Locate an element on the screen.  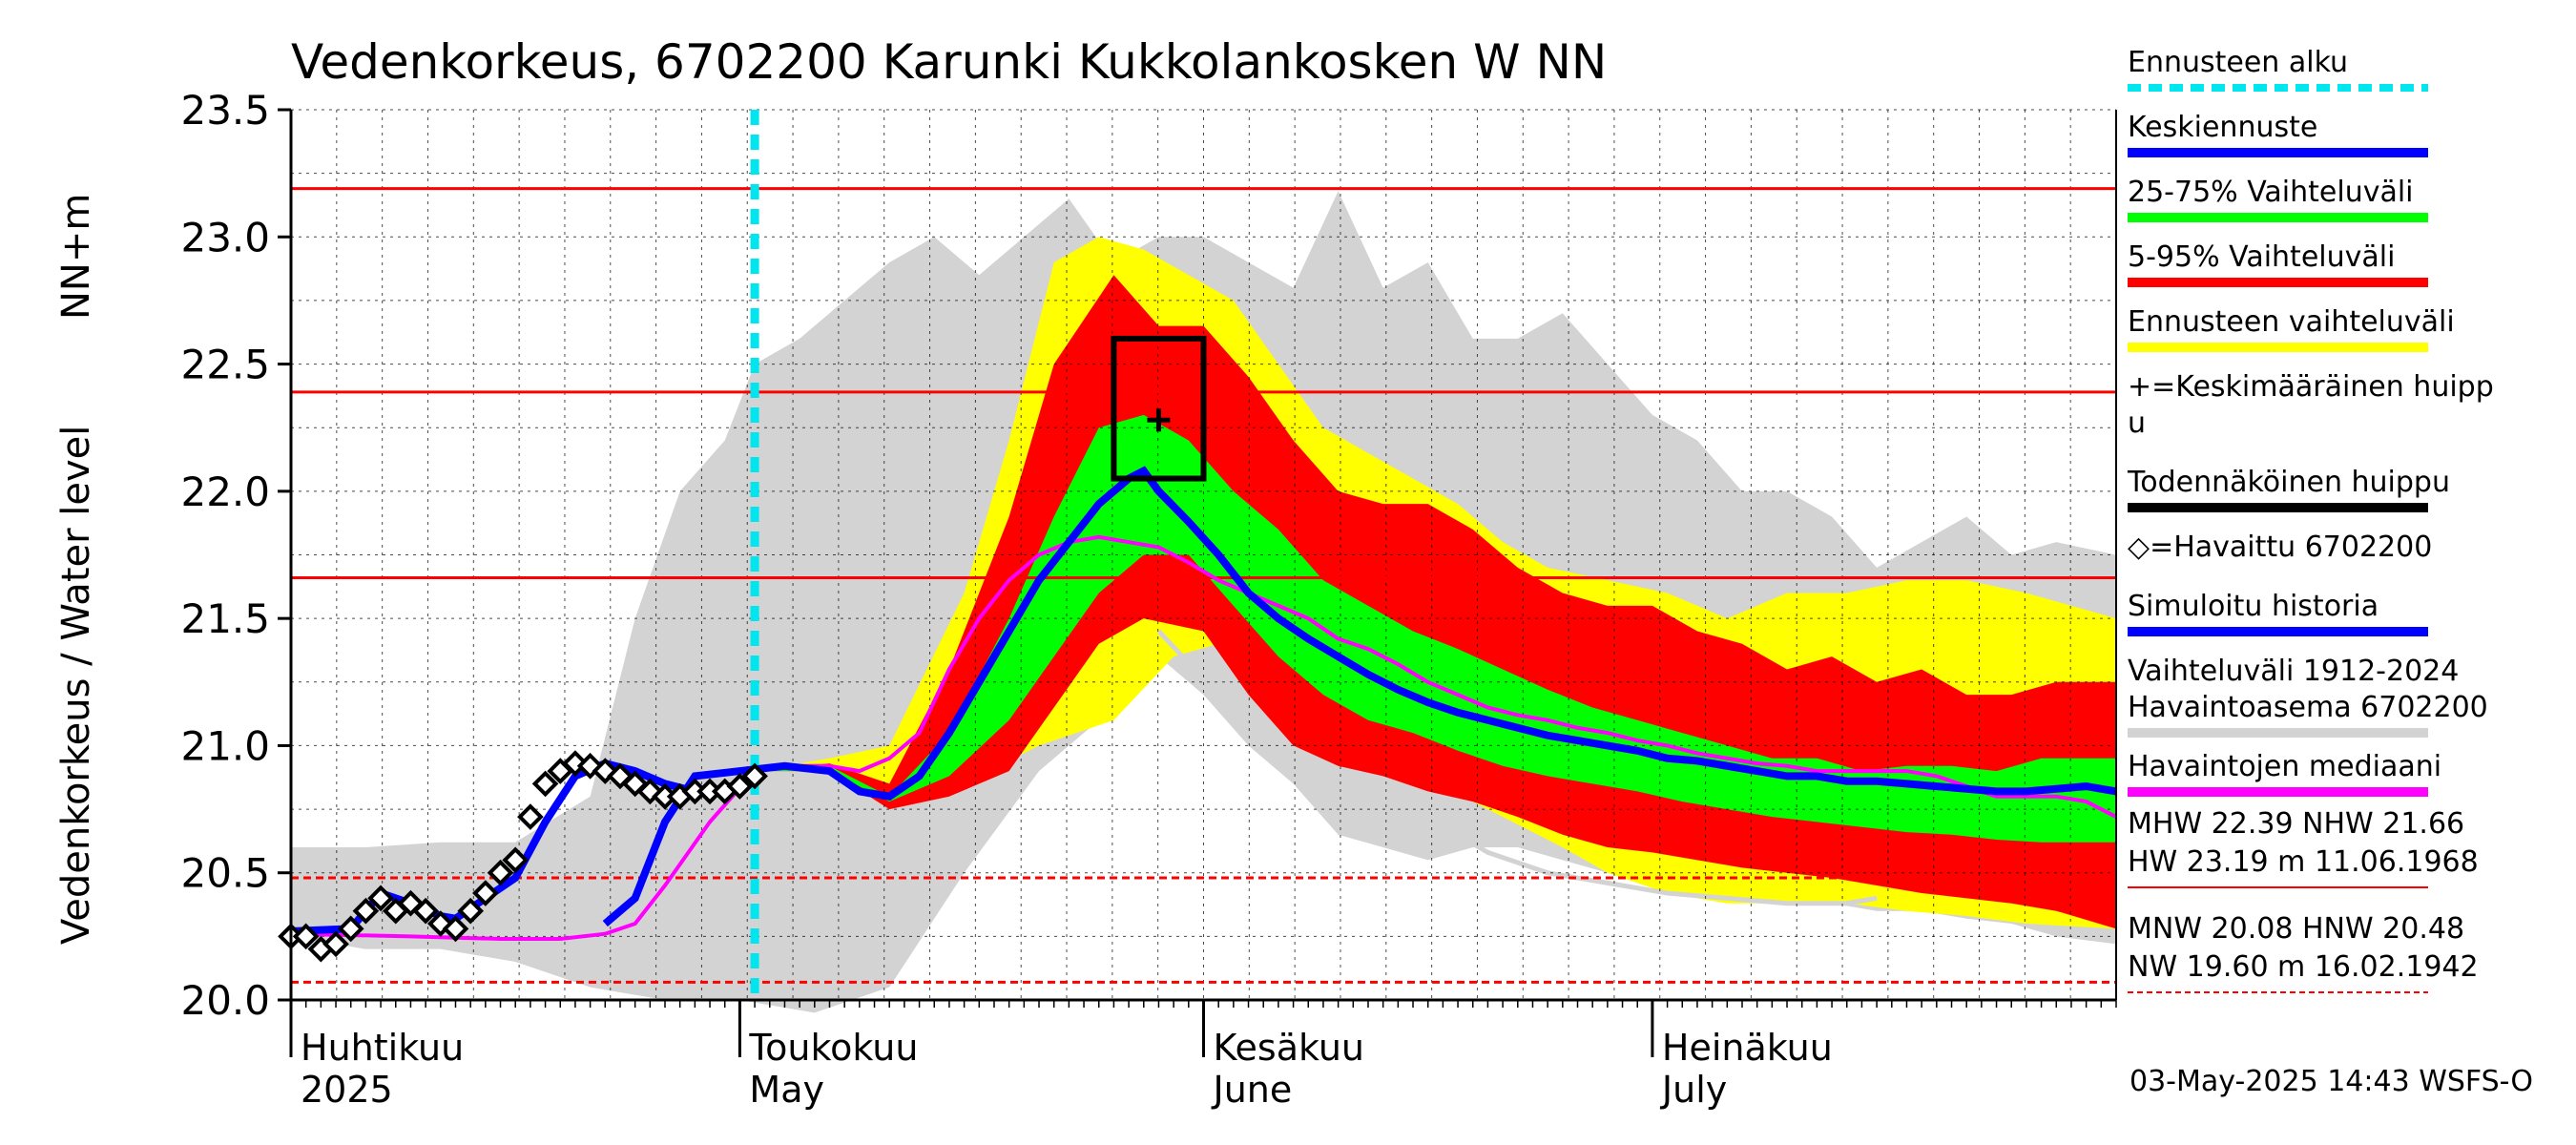
mean-peak-marker is located at coordinates (1159, 420).